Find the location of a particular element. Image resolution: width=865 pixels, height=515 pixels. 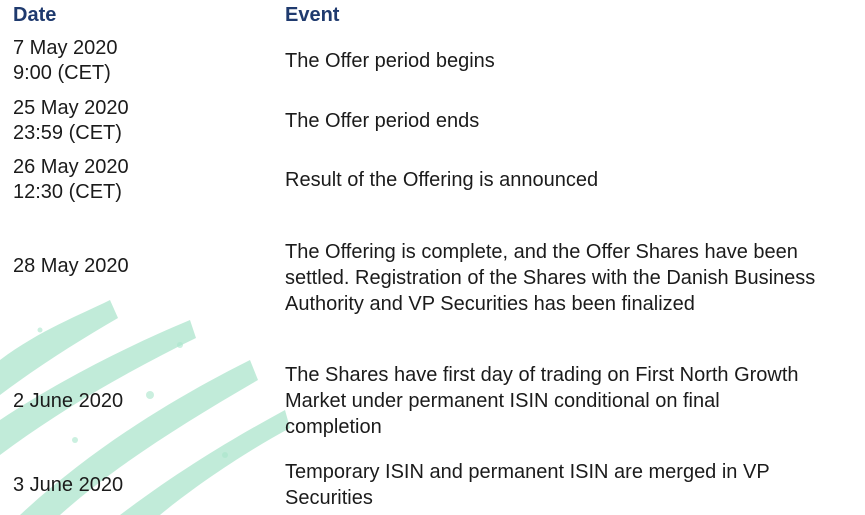

date-line: 3 June 2020 is located at coordinates (68, 484).